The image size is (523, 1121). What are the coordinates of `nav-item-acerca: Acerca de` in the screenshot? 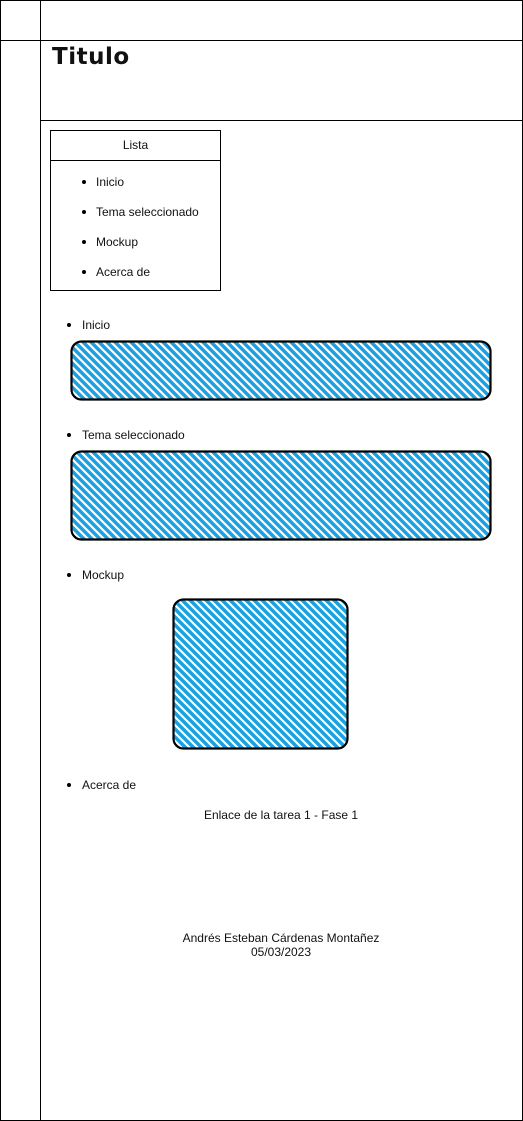 It's located at (135, 272).